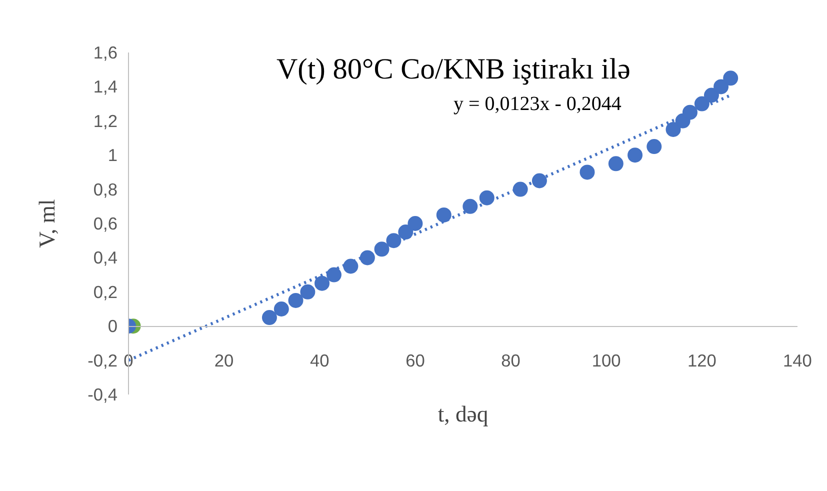  Describe the element at coordinates (105, 292) in the screenshot. I see `y-tick-label: 0,2` at that location.